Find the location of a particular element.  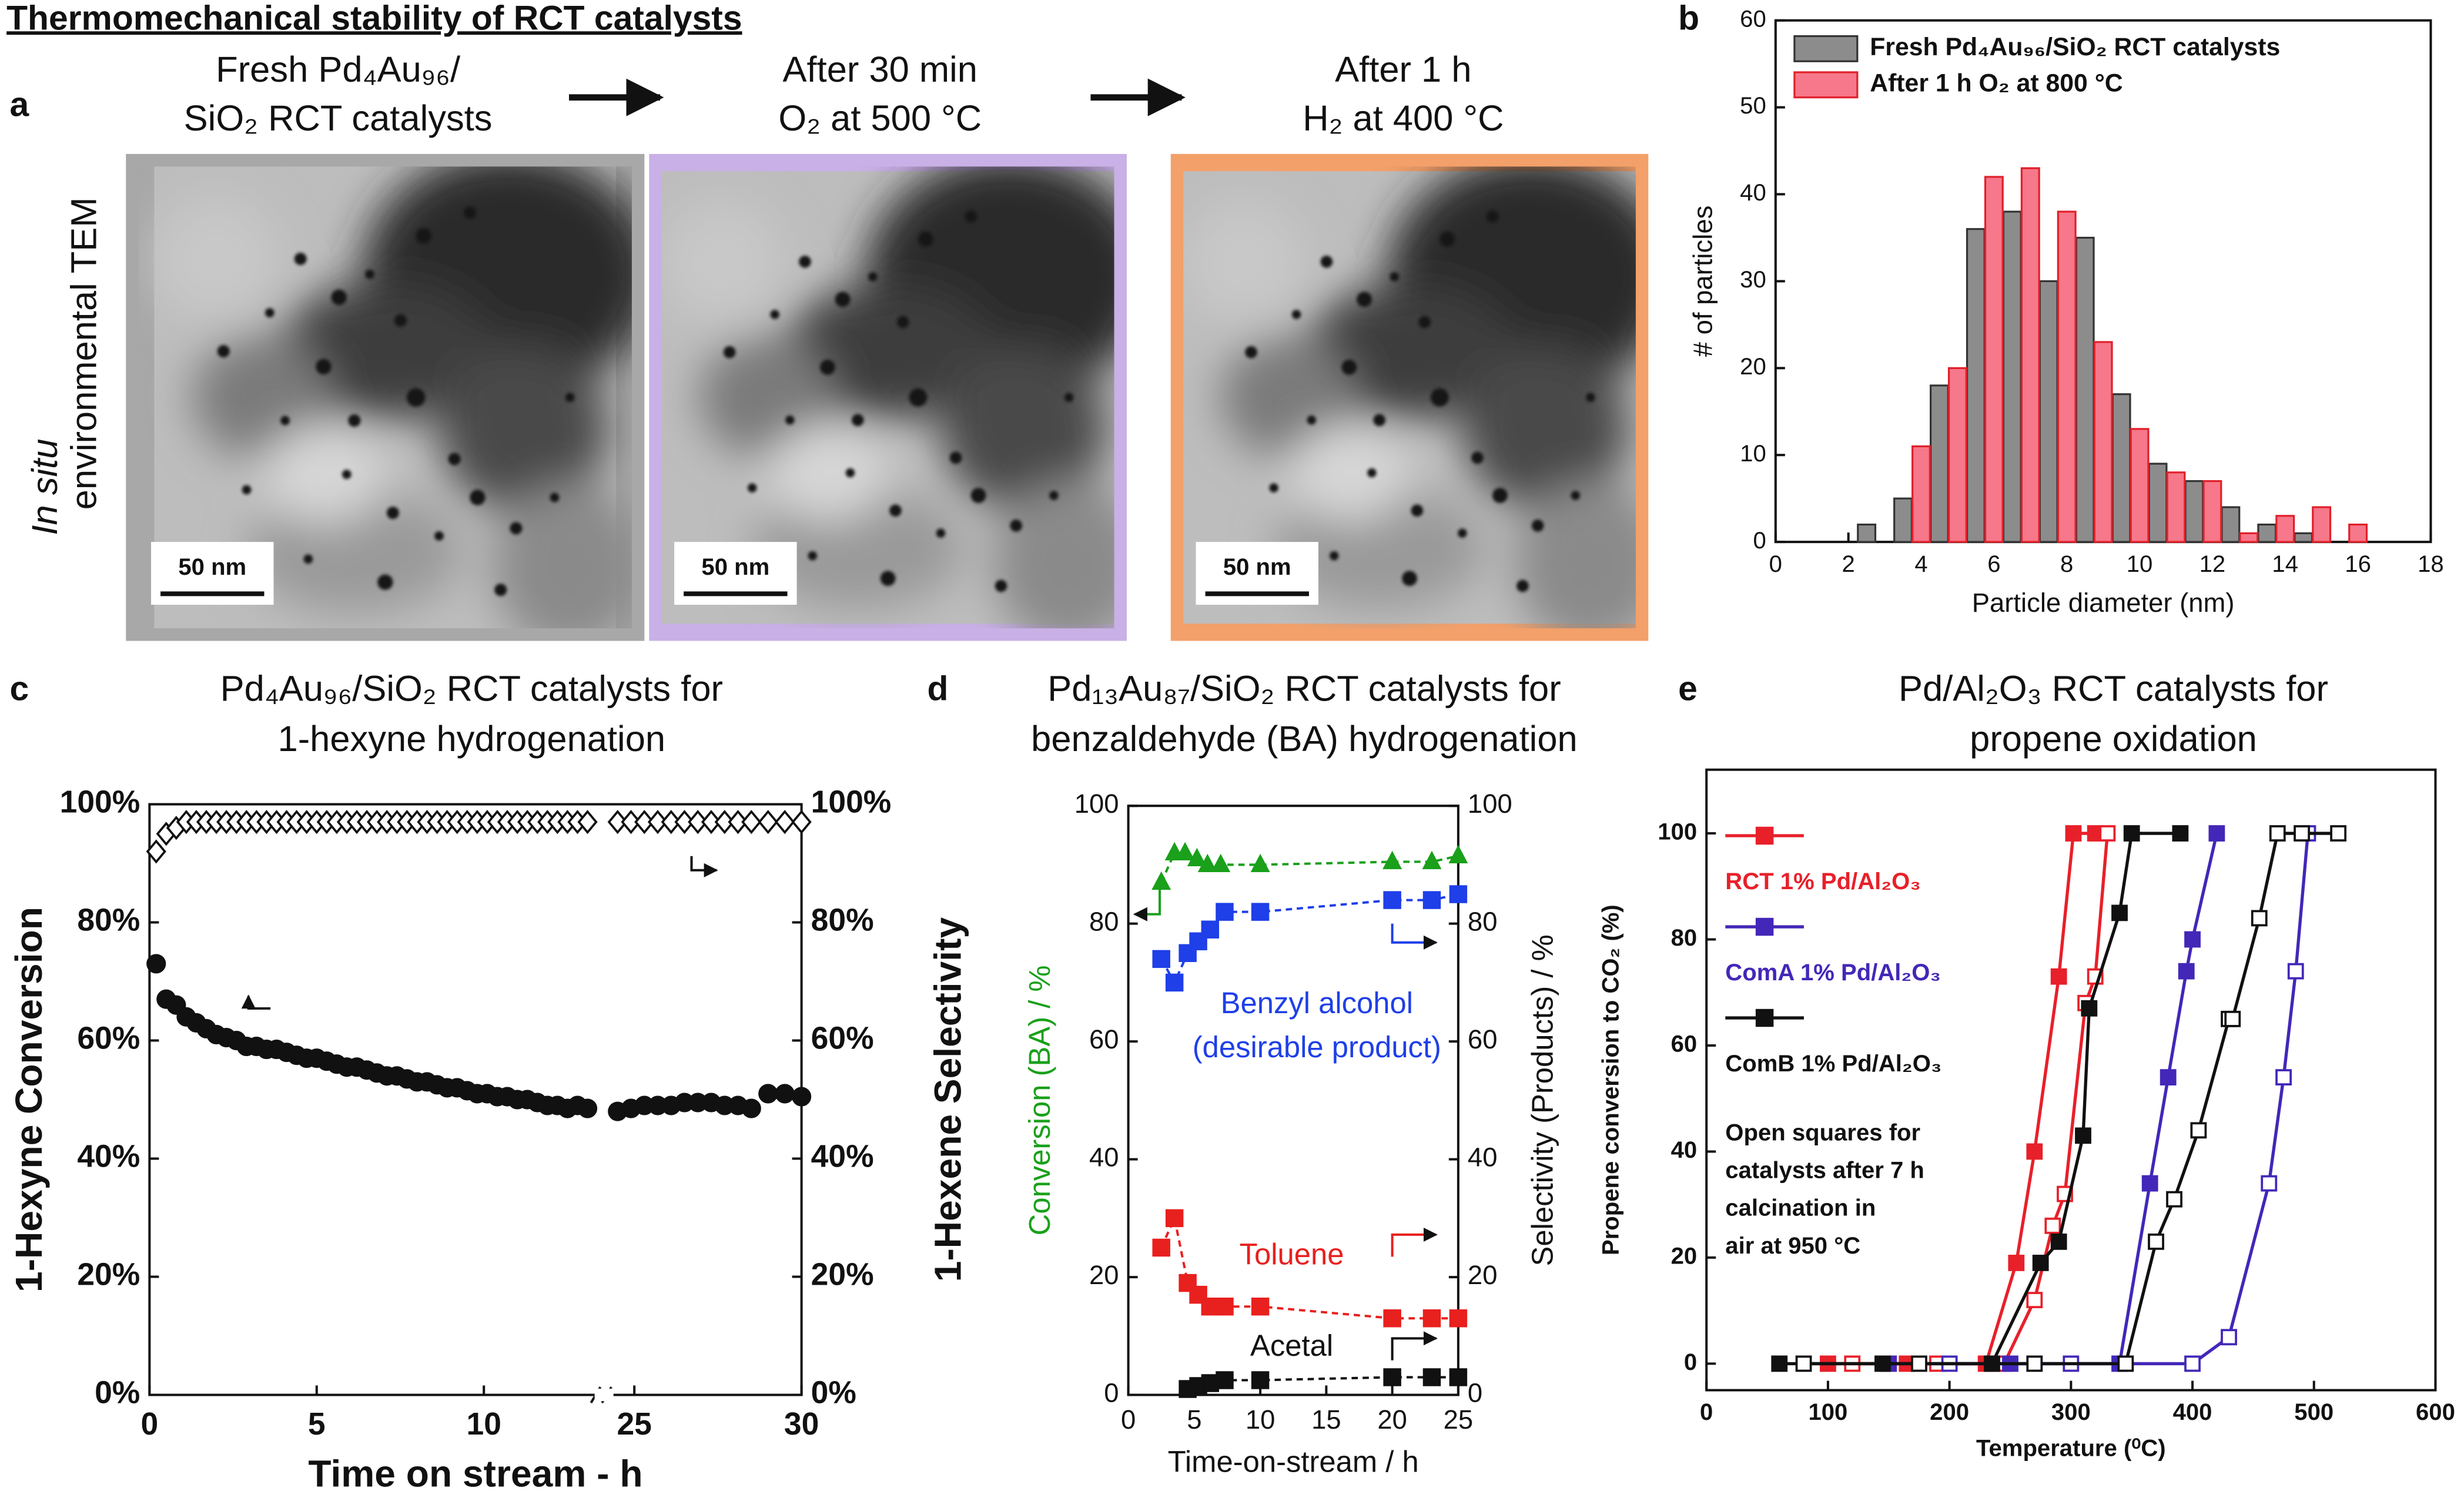

panel-label: c is located at coordinates (19, 689).